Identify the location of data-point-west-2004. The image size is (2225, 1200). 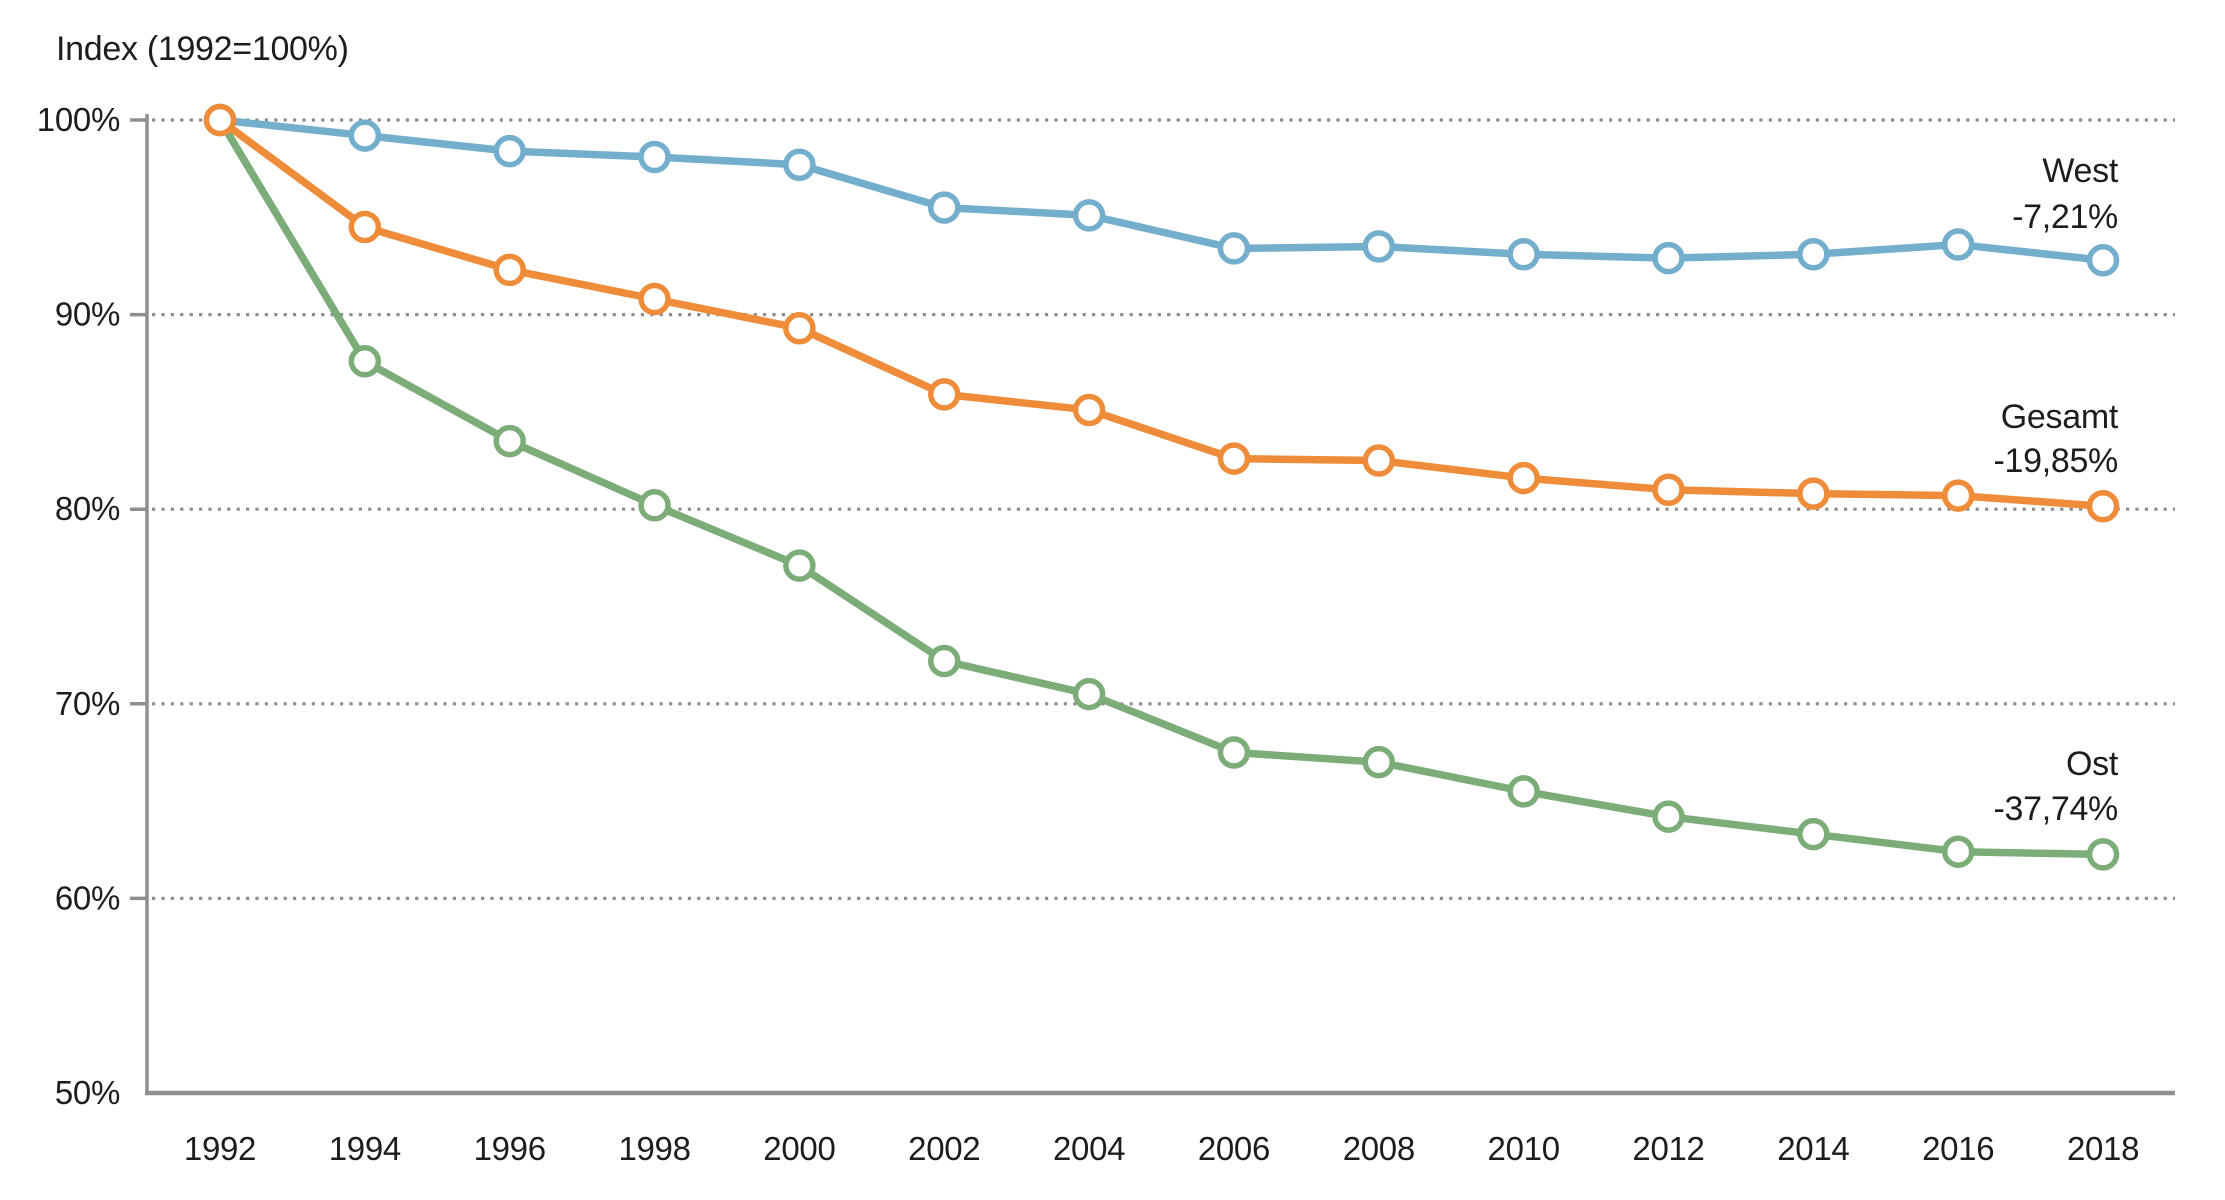
(1089, 215).